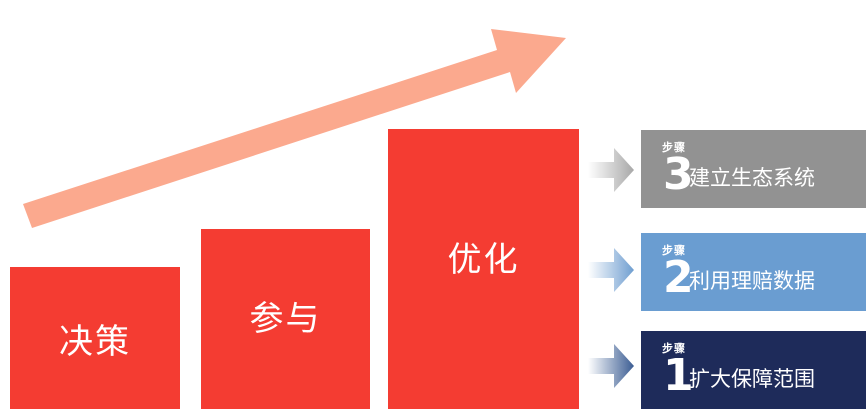 Image resolution: width=866 pixels, height=409 pixels. I want to click on block-decision: 决策, so click(95, 338).